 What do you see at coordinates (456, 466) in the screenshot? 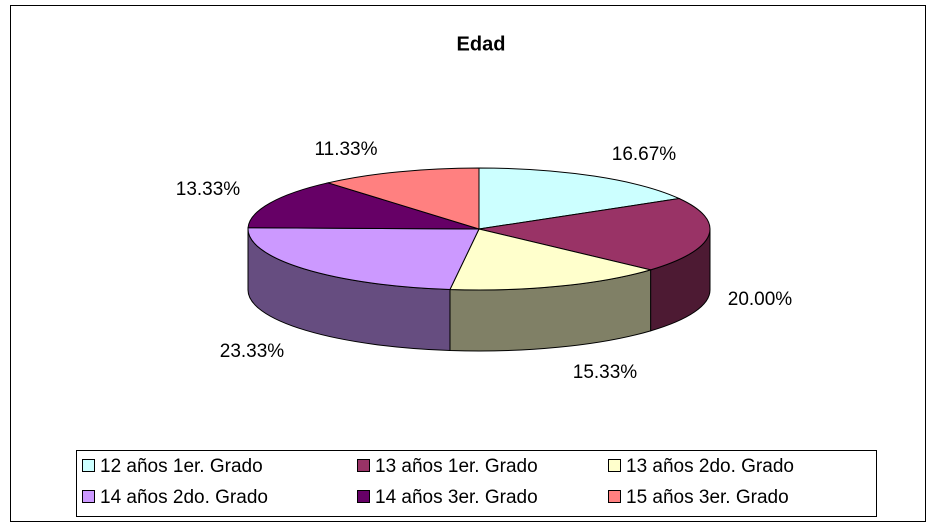
I see `legend-label: 13 años 1er. Grado` at bounding box center [456, 466].